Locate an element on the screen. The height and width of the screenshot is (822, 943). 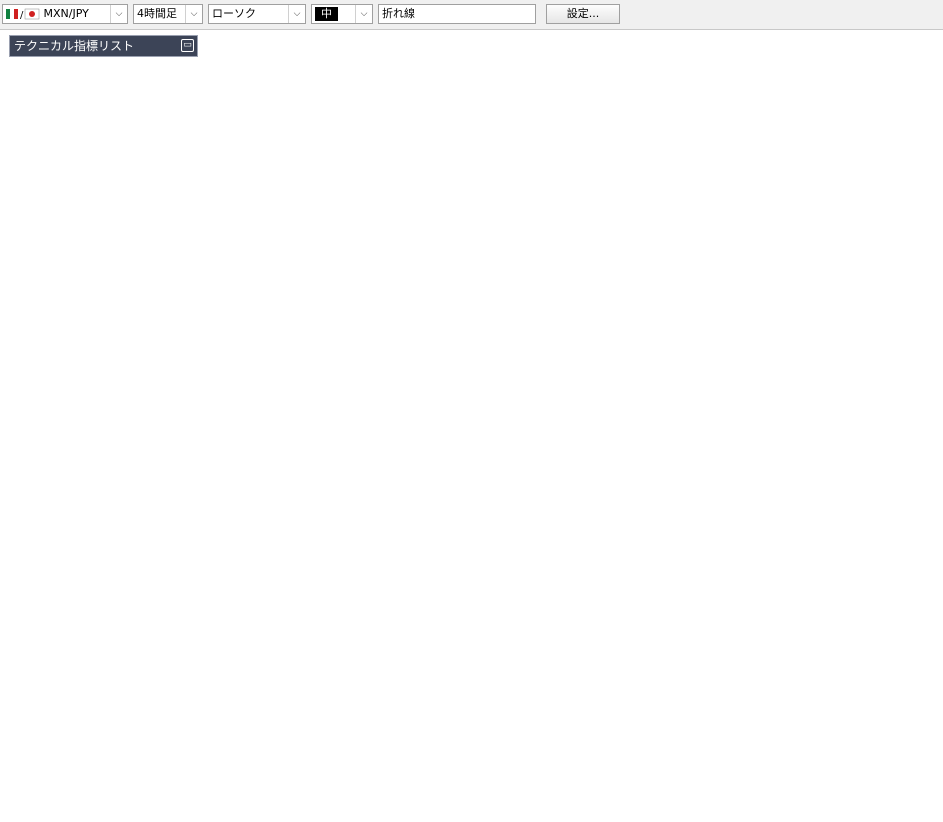
currency-pair-select: / MXN/JPY ⌵ is located at coordinates (65, 14).